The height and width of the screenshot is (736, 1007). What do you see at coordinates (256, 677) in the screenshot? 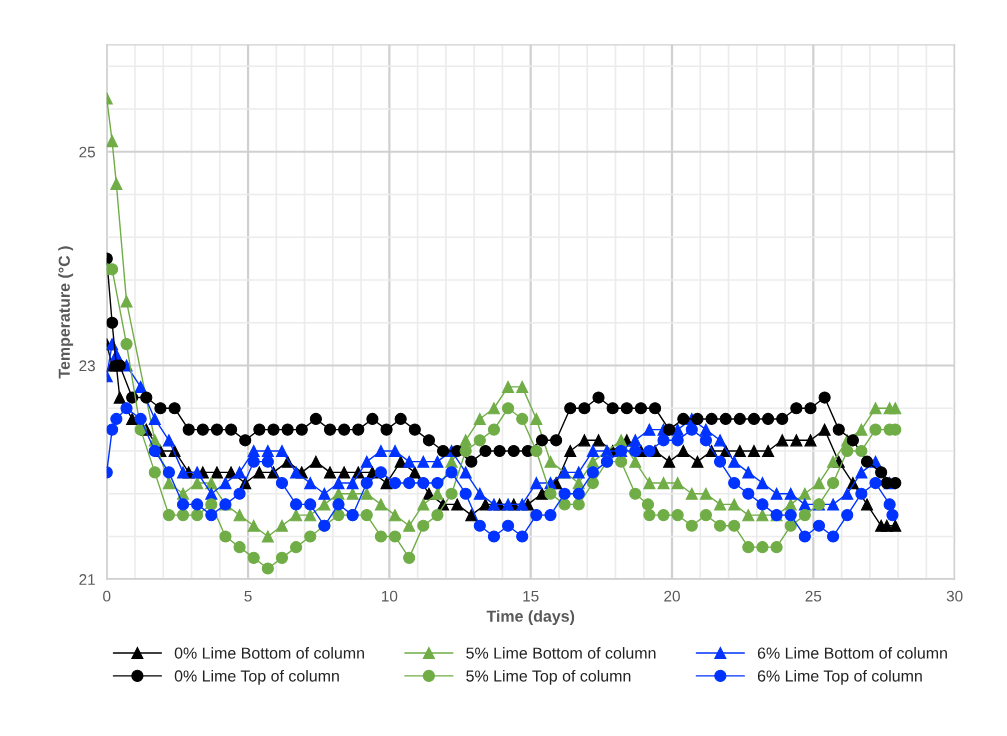
I see `legend-label: 0% Lime Top of column` at bounding box center [256, 677].